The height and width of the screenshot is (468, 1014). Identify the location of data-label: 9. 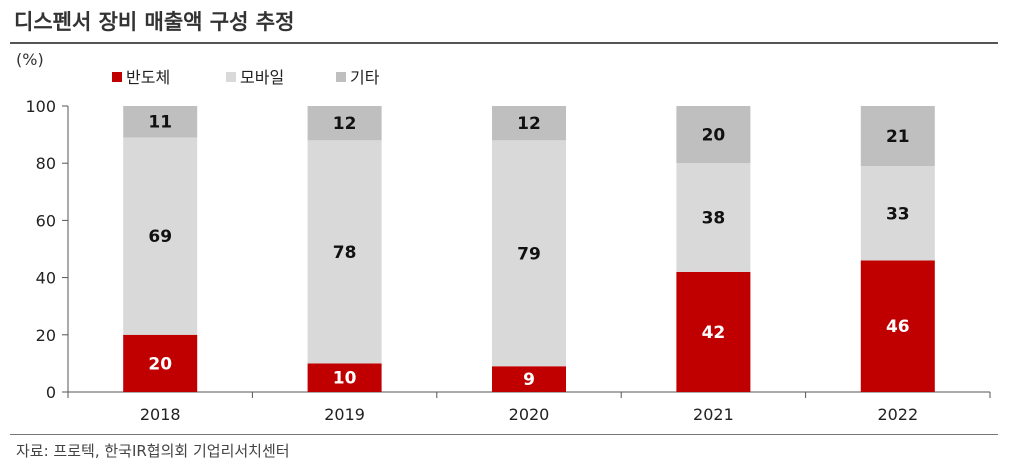
(529, 380).